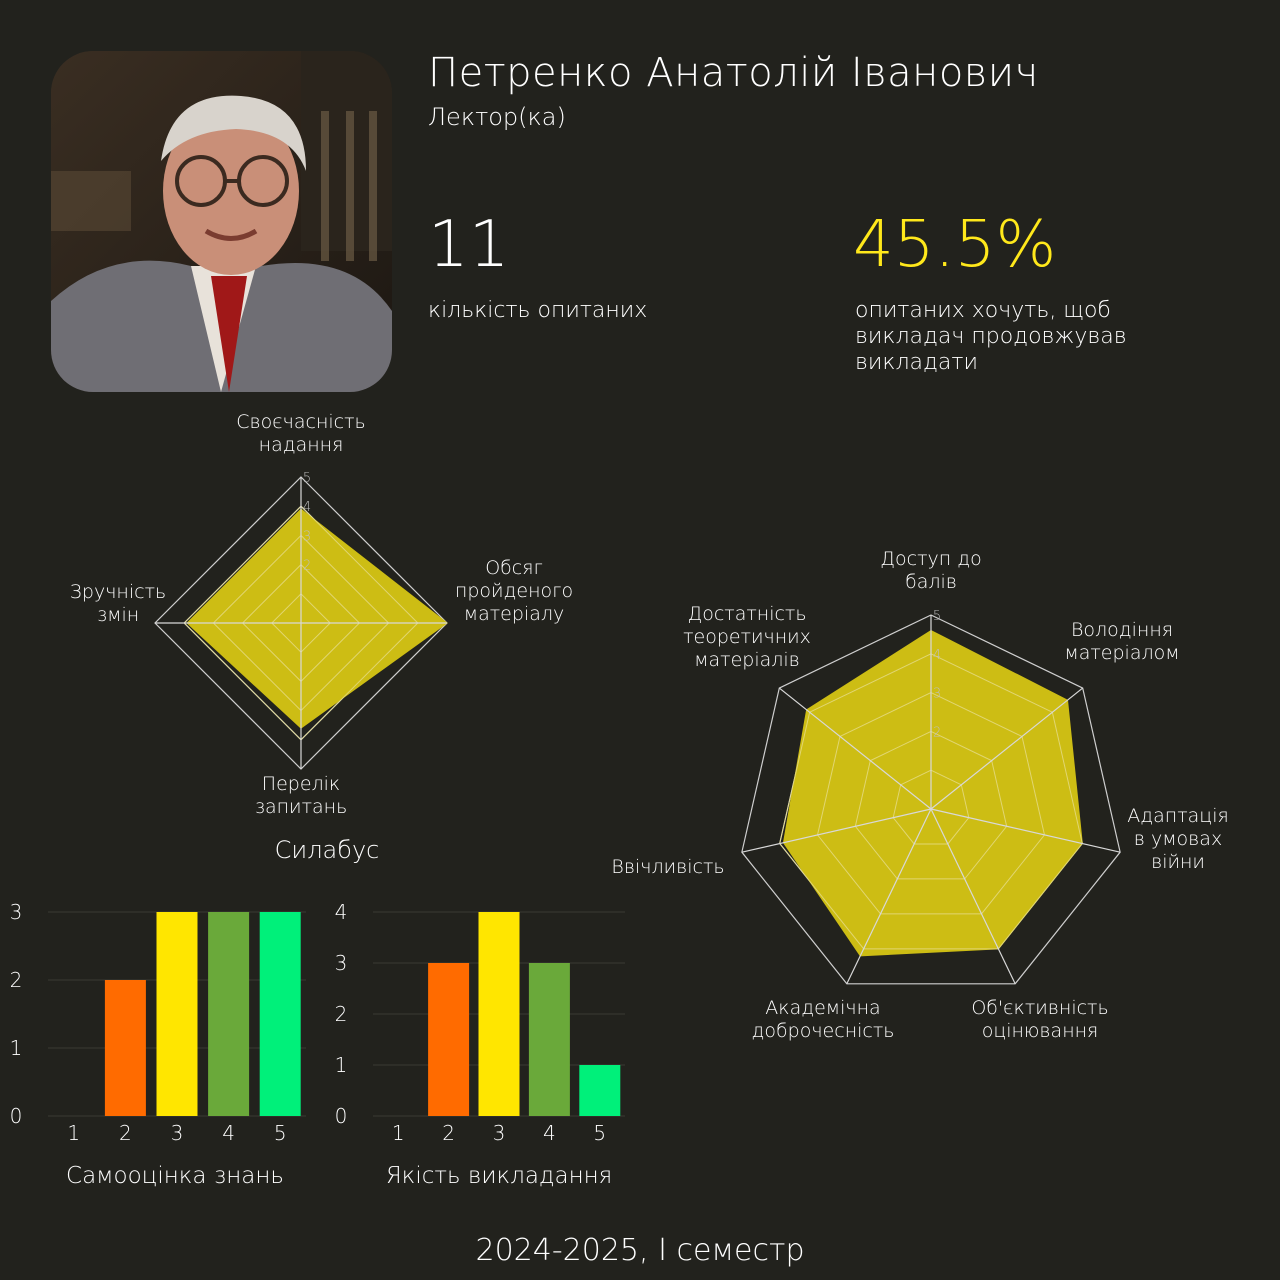 The width and height of the screenshot is (1280, 1280). I want to click on radar-axis-label: Доступ до, so click(930, 559).